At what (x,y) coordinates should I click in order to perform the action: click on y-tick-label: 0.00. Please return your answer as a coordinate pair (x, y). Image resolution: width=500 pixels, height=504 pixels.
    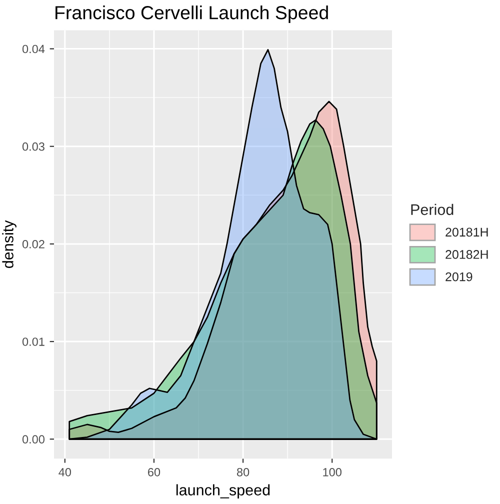
    Looking at the image, I should click on (33, 439).